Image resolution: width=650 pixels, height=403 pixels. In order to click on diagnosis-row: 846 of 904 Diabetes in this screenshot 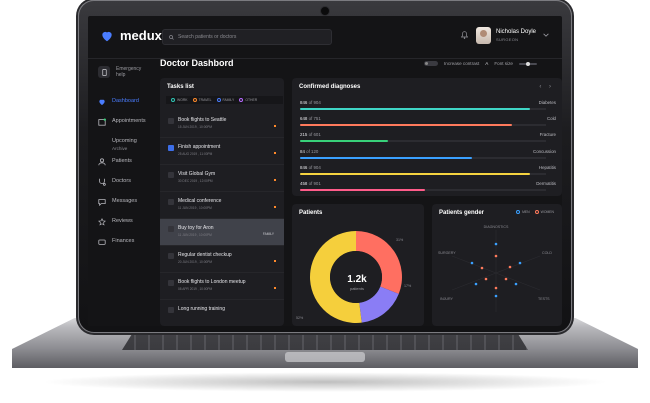, I will do `click(428, 108)`.